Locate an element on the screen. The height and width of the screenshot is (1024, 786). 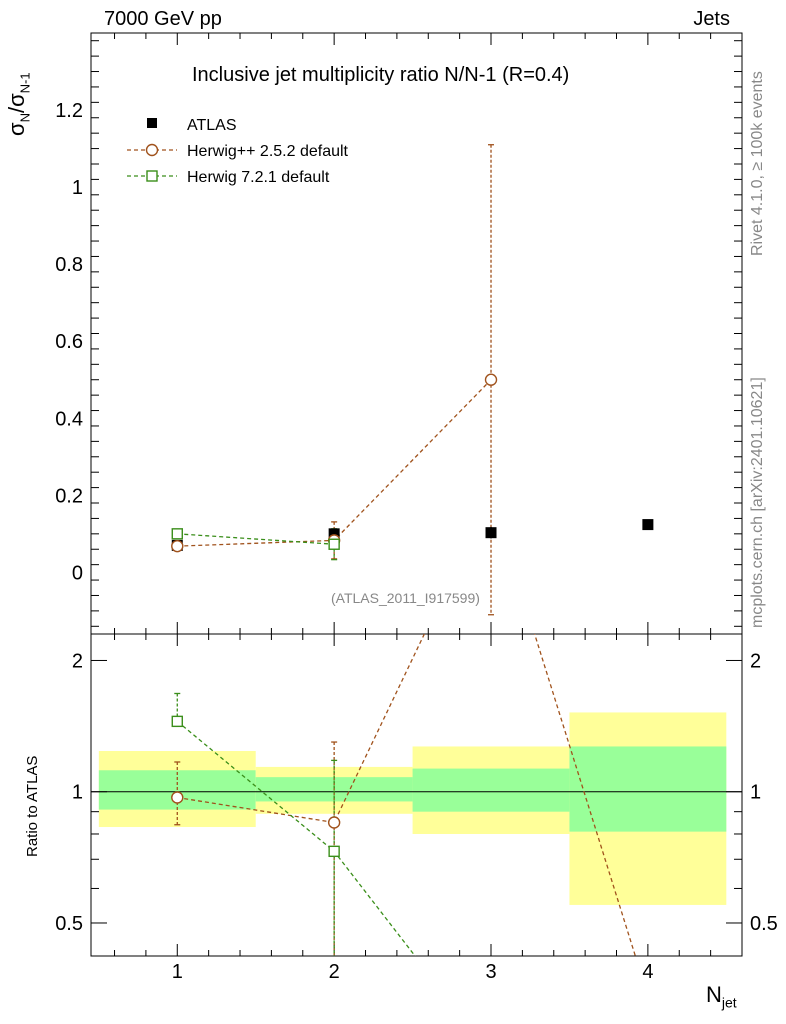
ratio-y-tick-label-right: 2 is located at coordinates (755, 661).